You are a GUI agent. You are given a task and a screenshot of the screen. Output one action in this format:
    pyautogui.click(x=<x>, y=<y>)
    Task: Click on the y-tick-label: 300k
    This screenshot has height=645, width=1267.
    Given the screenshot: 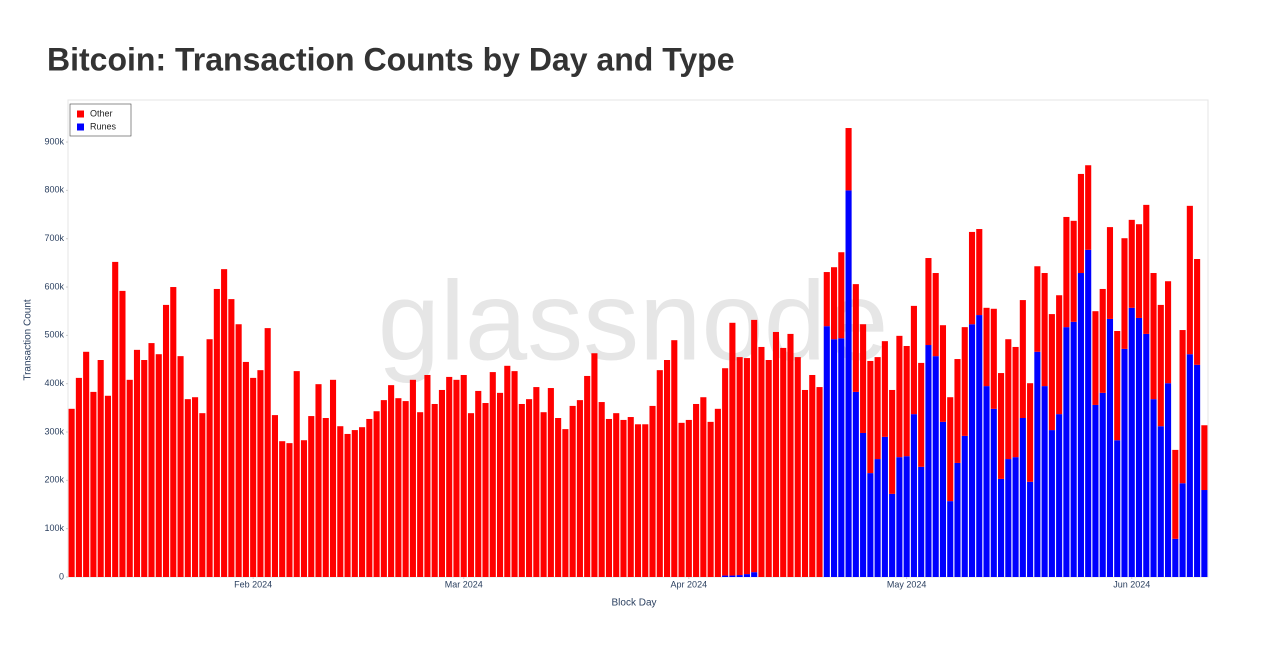 What is the action you would take?
    pyautogui.click(x=54, y=431)
    